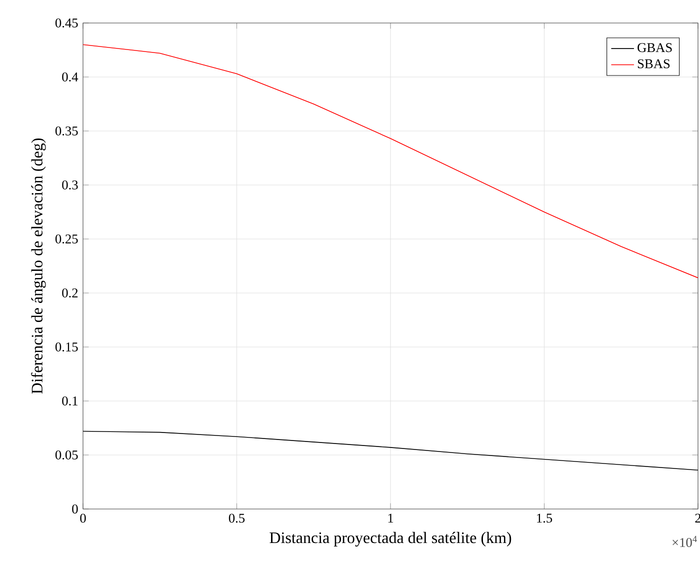 This screenshot has width=700, height=566. I want to click on y-tick-label: 0.4, so click(70, 77).